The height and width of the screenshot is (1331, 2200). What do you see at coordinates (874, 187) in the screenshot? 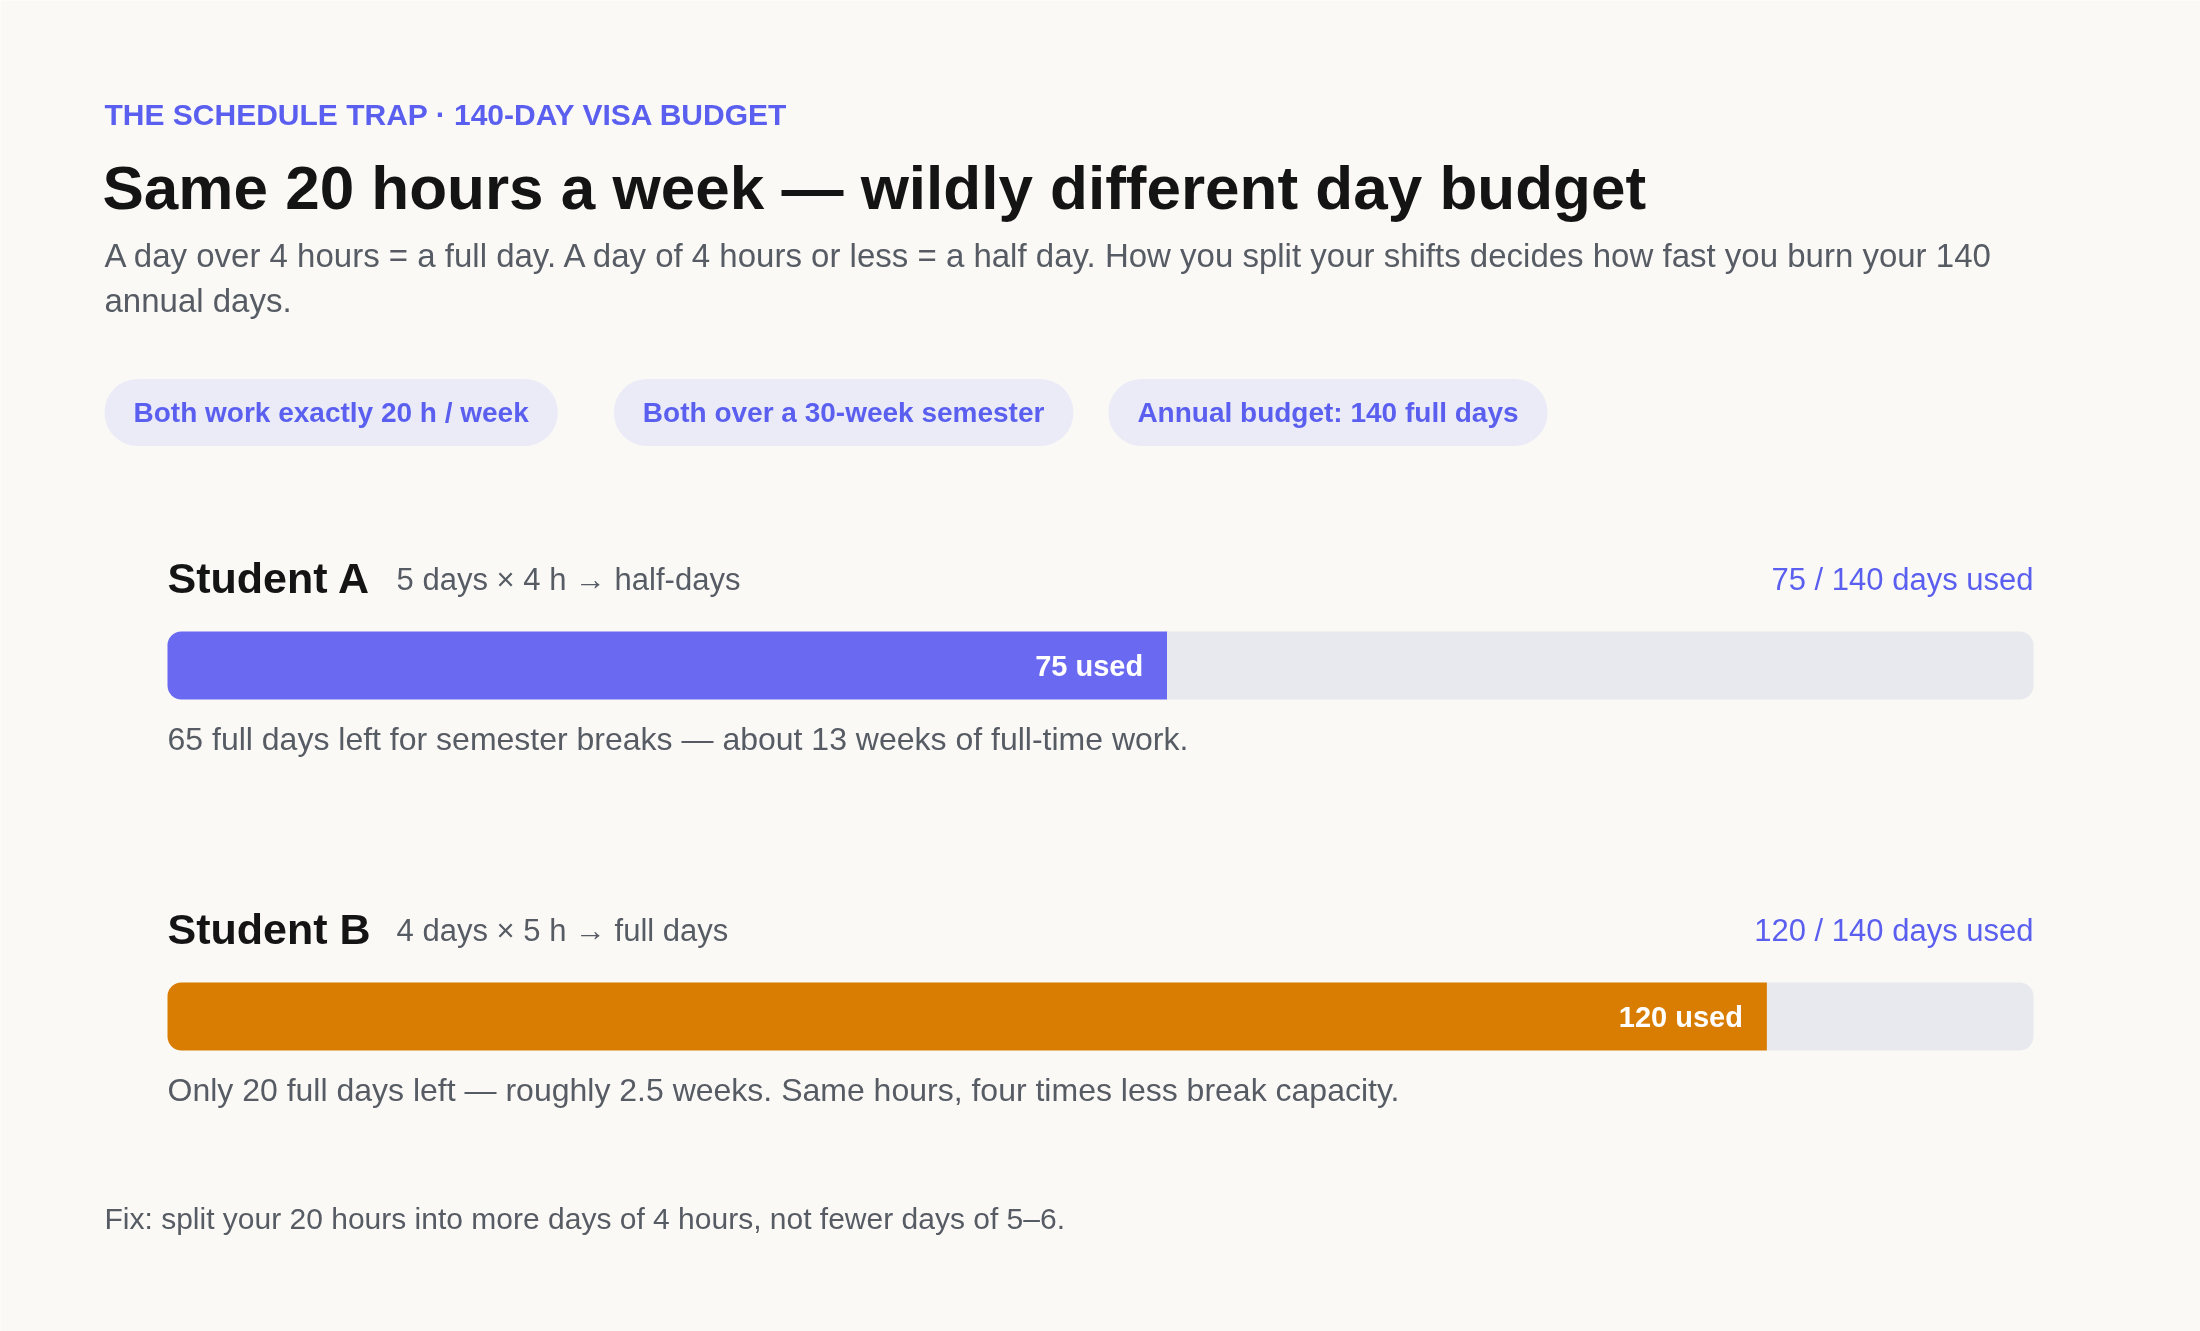
I see `chart-title: Same 20 hours a week — wildly different day budget` at bounding box center [874, 187].